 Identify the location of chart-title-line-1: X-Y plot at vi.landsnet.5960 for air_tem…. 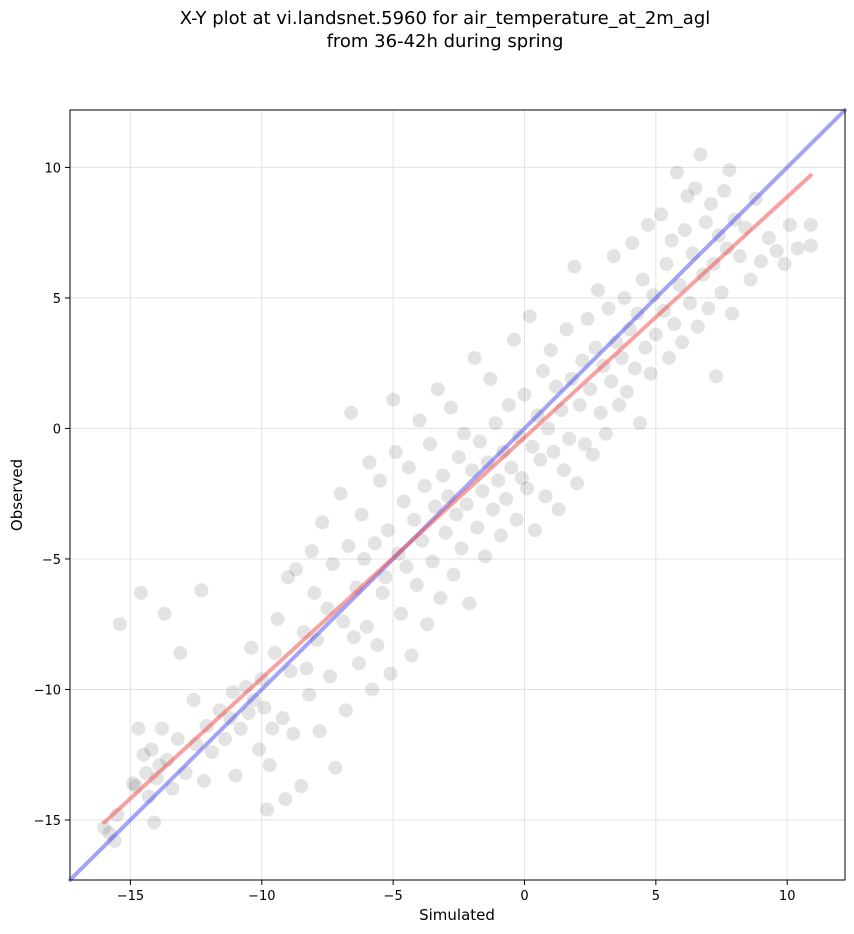
(445, 18).